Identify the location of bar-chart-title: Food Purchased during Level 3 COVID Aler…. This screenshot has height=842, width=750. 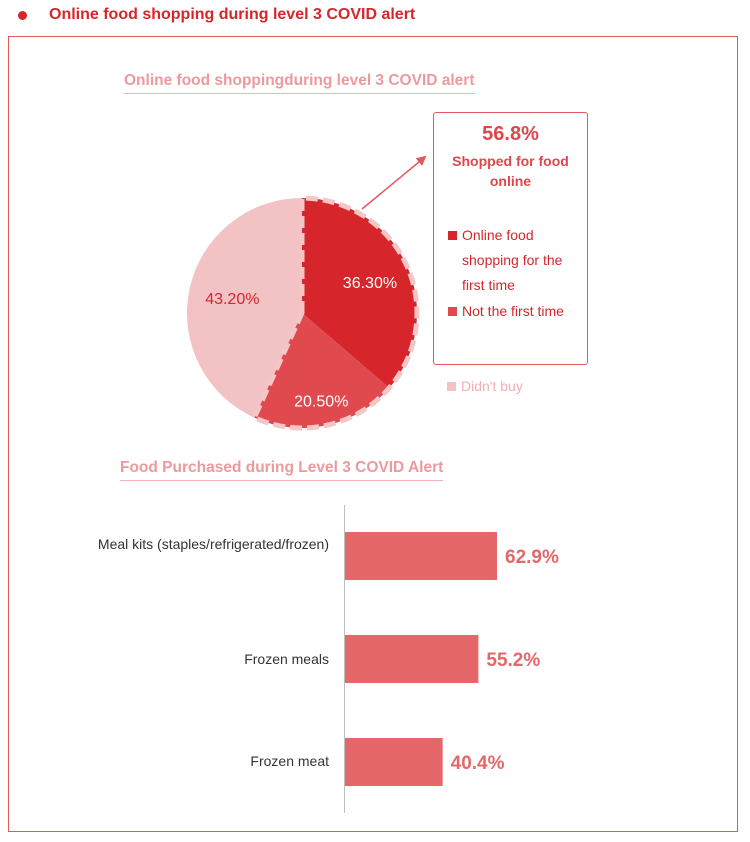
(282, 470).